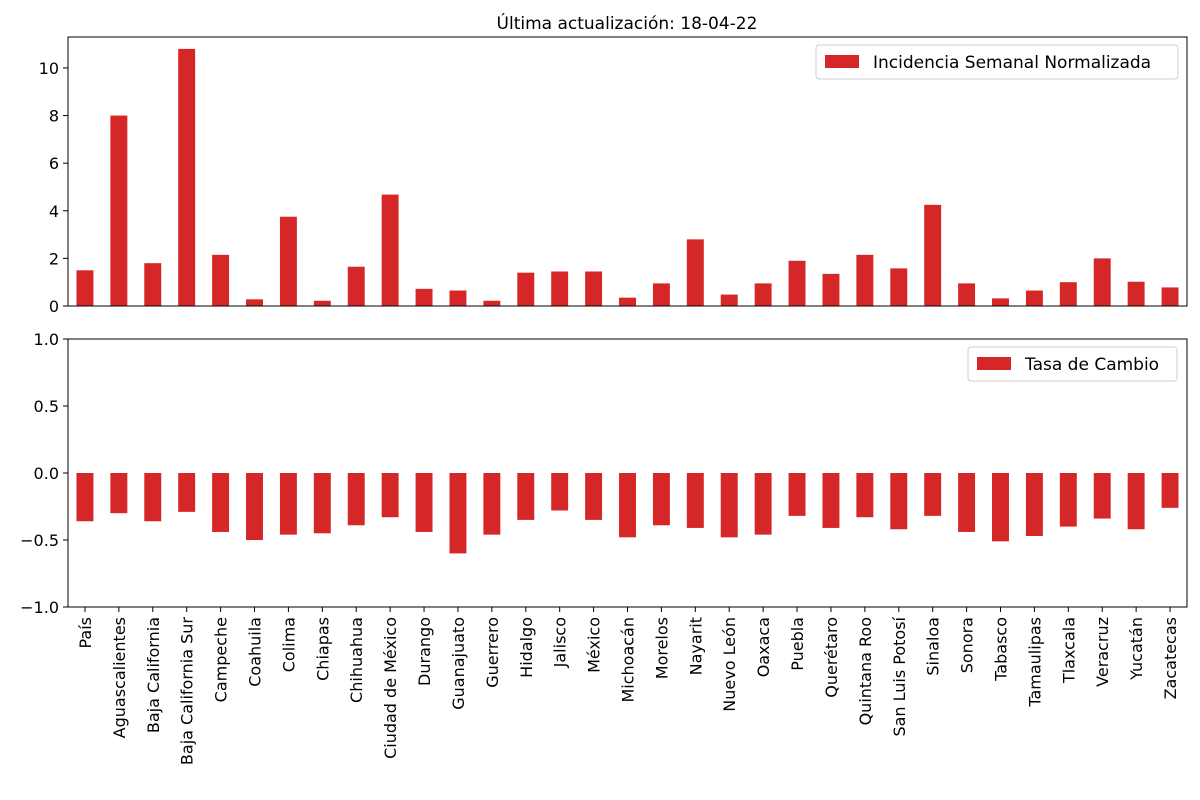  I want to click on x-tick-label: Tlaxcala, so click(1068, 650).